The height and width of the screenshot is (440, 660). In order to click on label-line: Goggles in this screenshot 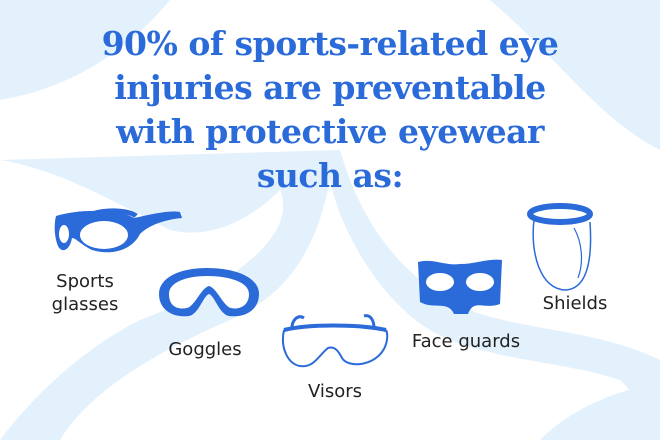, I will do `click(205, 349)`.